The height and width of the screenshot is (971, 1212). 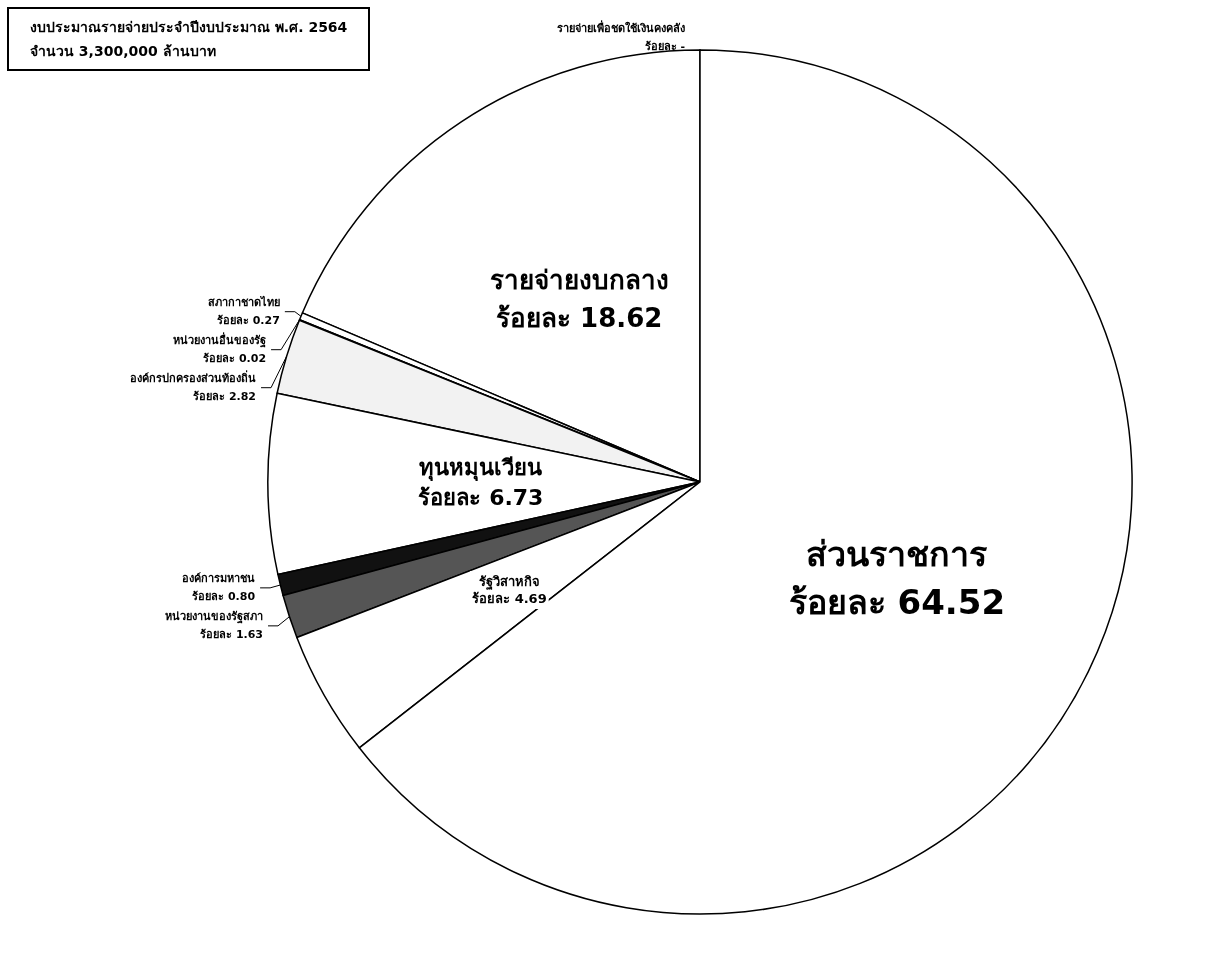 What do you see at coordinates (897, 554) in the screenshot?
I see `slice-label: ส่วนราชการ` at bounding box center [897, 554].